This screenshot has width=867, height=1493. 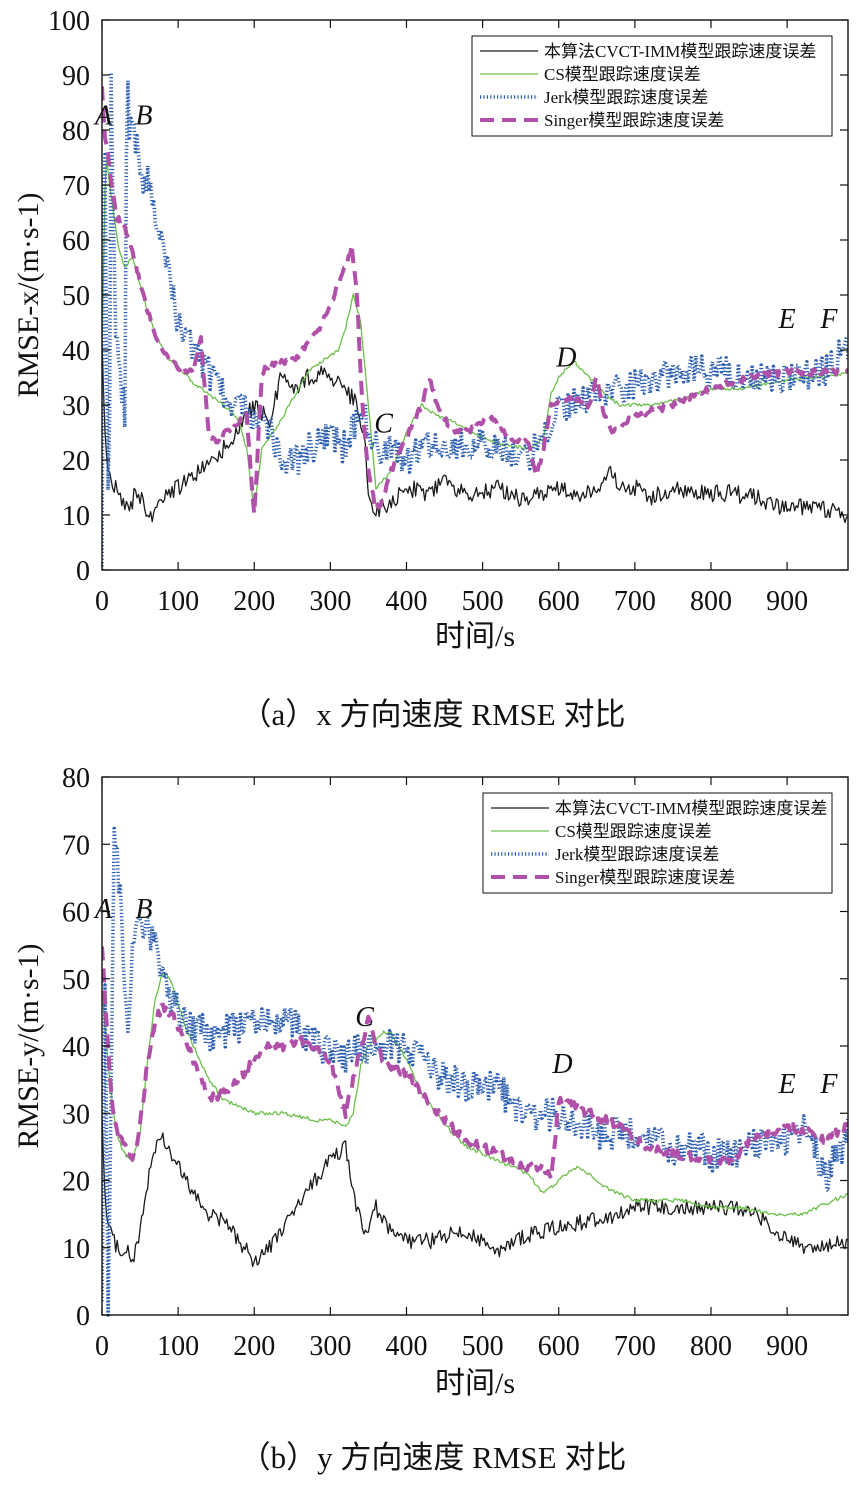 I want to click on figure-caption: （a）x 方向速度 RMSE 对比, so click(x=433, y=714).